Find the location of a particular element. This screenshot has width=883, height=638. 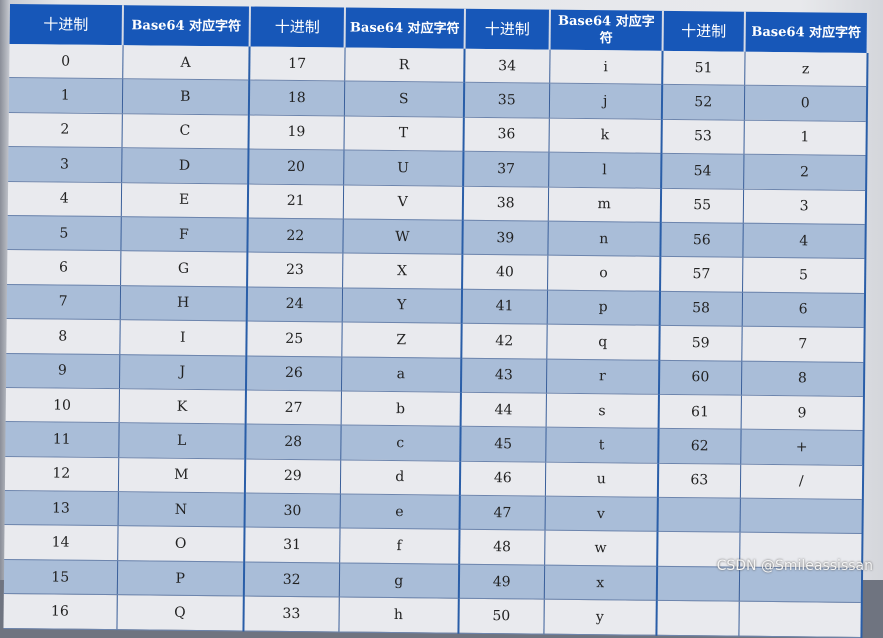

base64-char-cell: u is located at coordinates (601, 479).